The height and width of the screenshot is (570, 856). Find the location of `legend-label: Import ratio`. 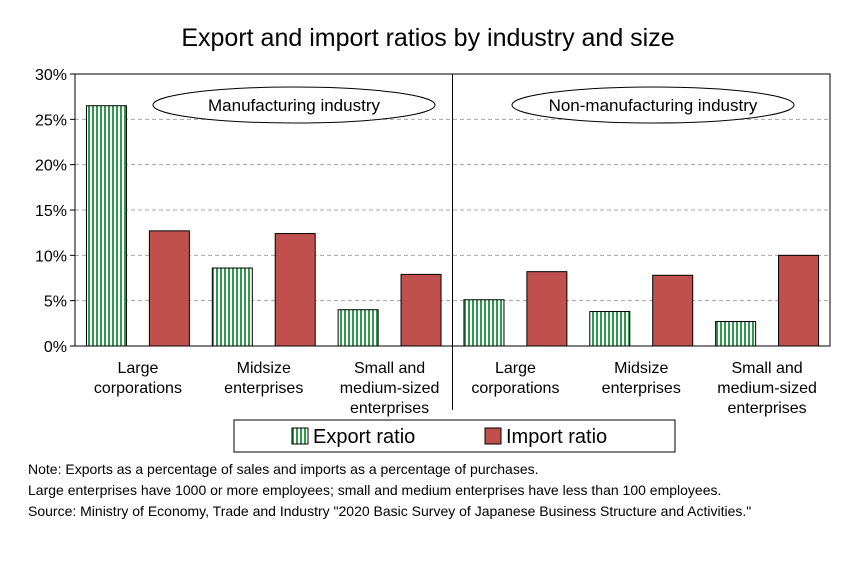

legend-label: Import ratio is located at coordinates (556, 437).